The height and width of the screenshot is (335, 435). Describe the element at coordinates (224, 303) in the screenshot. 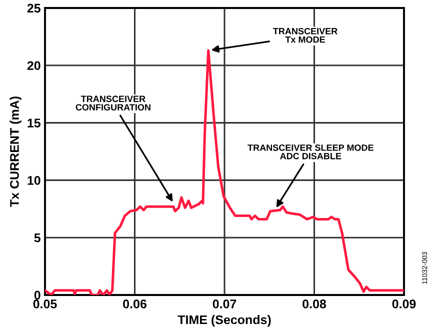

I see `x-tick-label: 0.07` at that location.